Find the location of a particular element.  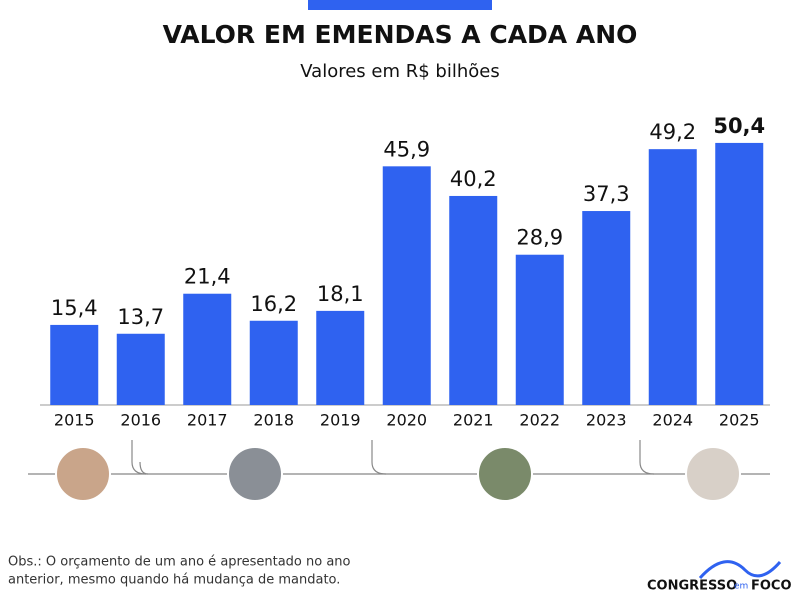

value-label: 50,4 is located at coordinates (739, 126).